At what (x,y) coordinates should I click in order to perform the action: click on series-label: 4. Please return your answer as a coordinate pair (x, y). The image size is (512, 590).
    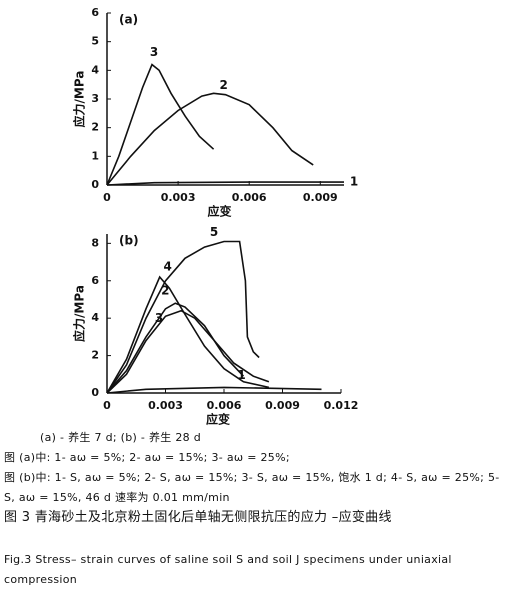
    Looking at the image, I should click on (167, 267).